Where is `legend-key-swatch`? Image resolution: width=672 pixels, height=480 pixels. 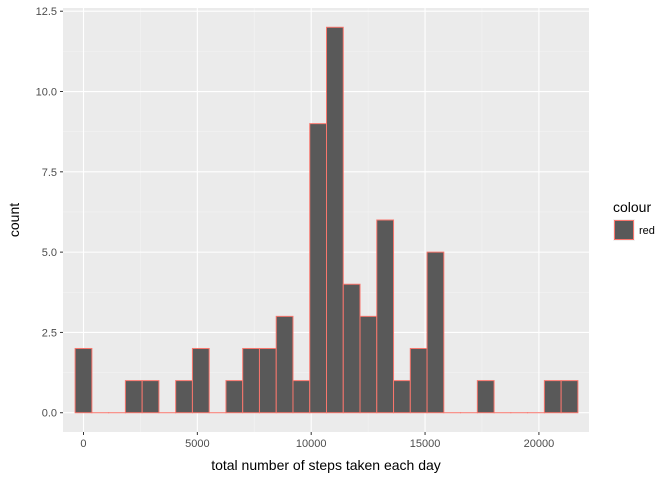
legend-key-swatch is located at coordinates (624, 230).